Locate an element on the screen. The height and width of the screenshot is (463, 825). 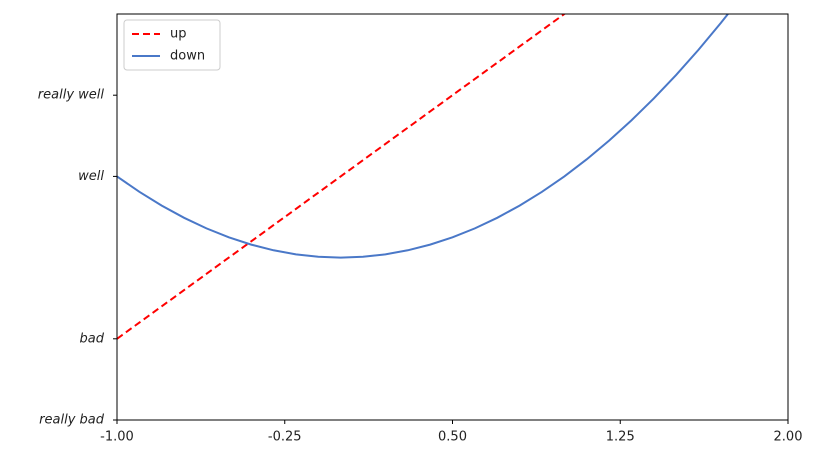
y-tick-label: really well is located at coordinates (71, 95).